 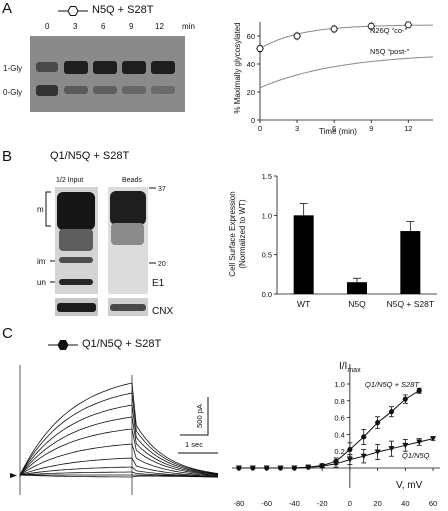 What do you see at coordinates (297, 128) in the screenshot?
I see `panel-a-x-tick-label: 3` at bounding box center [297, 128].